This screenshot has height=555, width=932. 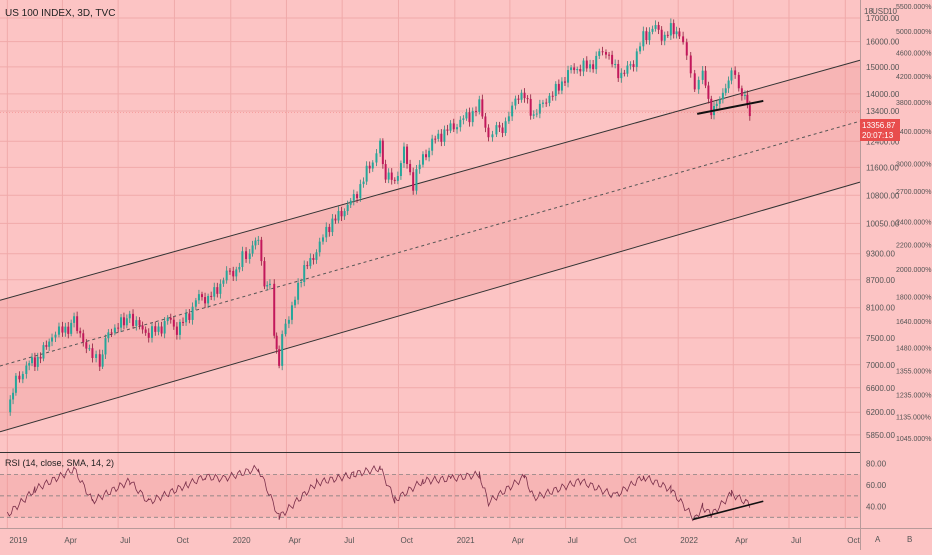 I want to click on price-tick-label: 10800.00, so click(x=883, y=195).